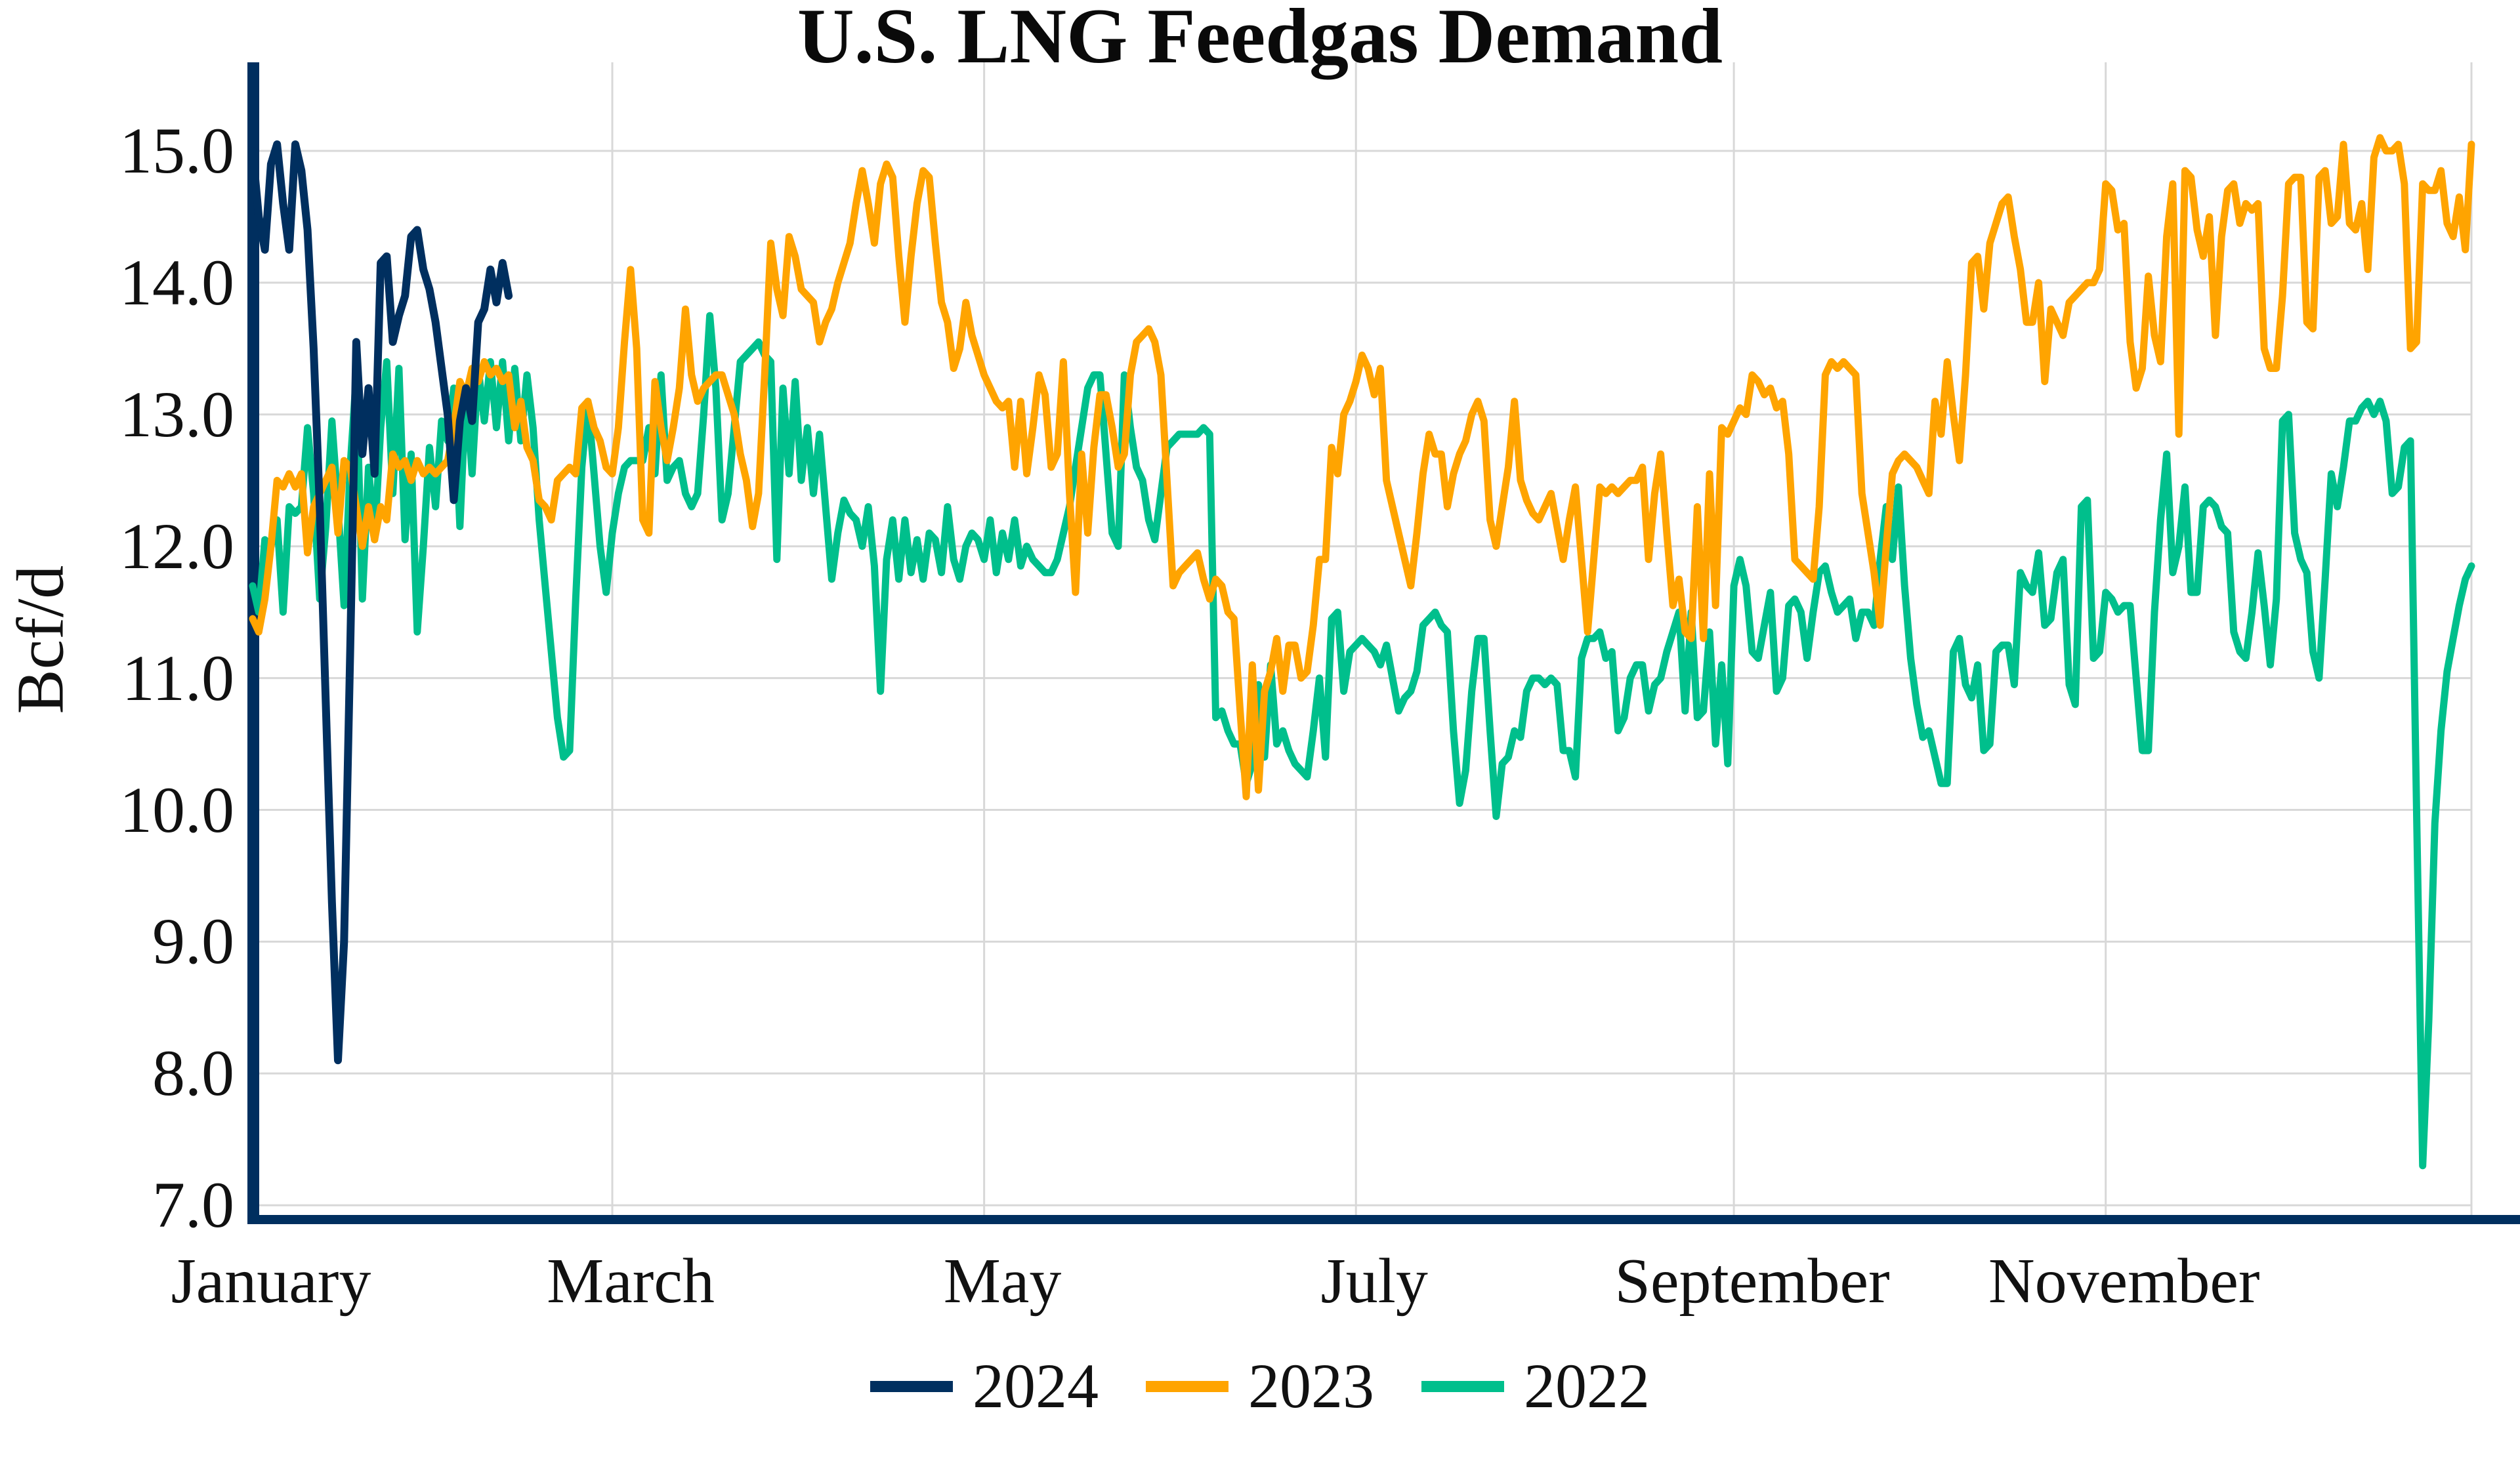 This screenshot has width=2520, height=1480. I want to click on legend-item-2022: 2022, so click(1535, 1386).